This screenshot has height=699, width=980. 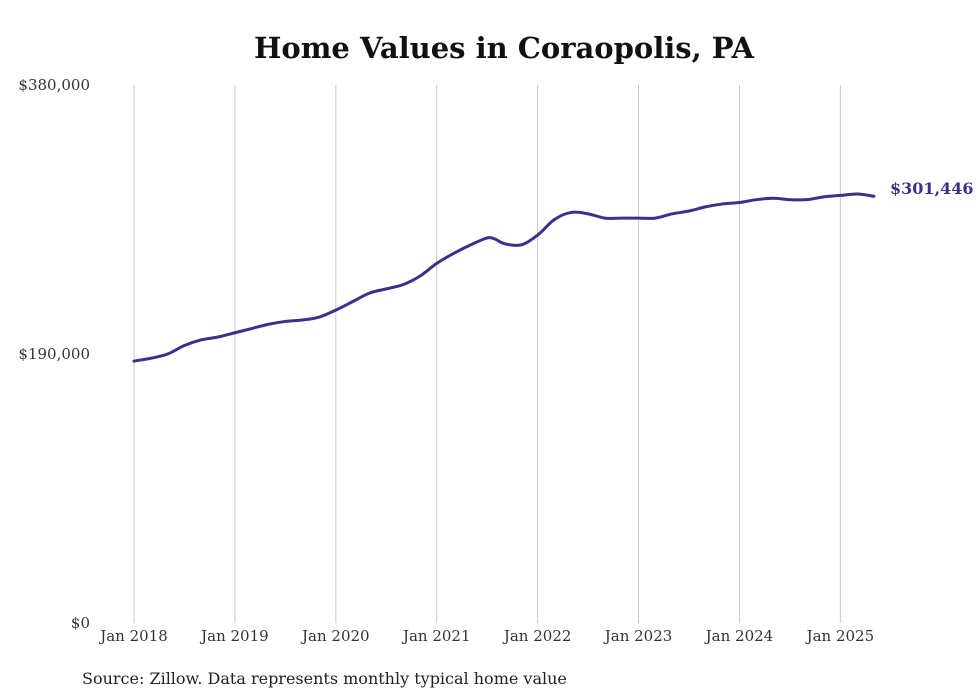 What do you see at coordinates (840, 636) in the screenshot?
I see `x-tick-label: Jan 2025` at bounding box center [840, 636].